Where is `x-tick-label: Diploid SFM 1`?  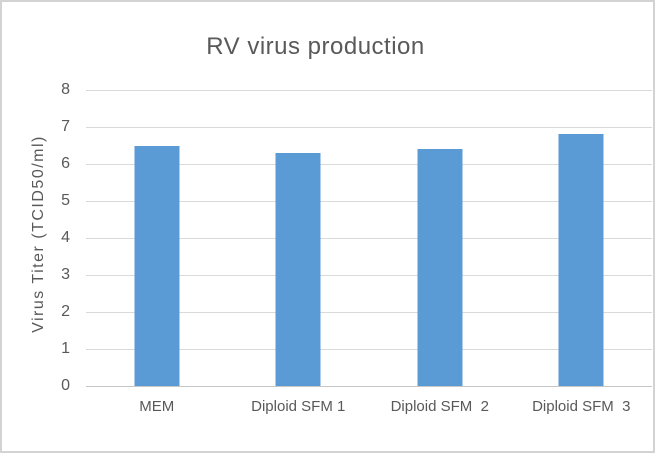 x-tick-label: Diploid SFM 1 is located at coordinates (298, 406).